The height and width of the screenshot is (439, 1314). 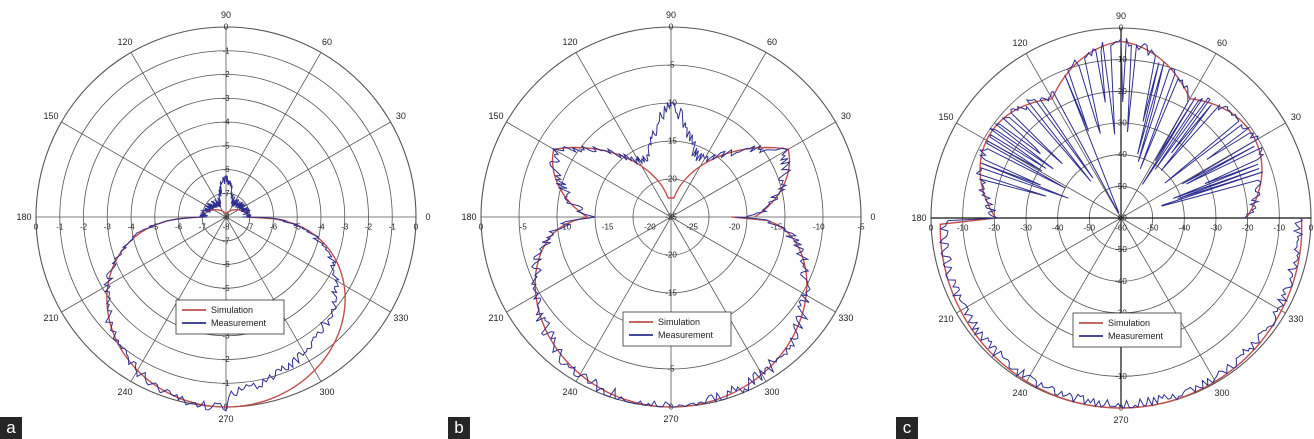 I want to click on measurement-trace, so click(x=221, y=293).